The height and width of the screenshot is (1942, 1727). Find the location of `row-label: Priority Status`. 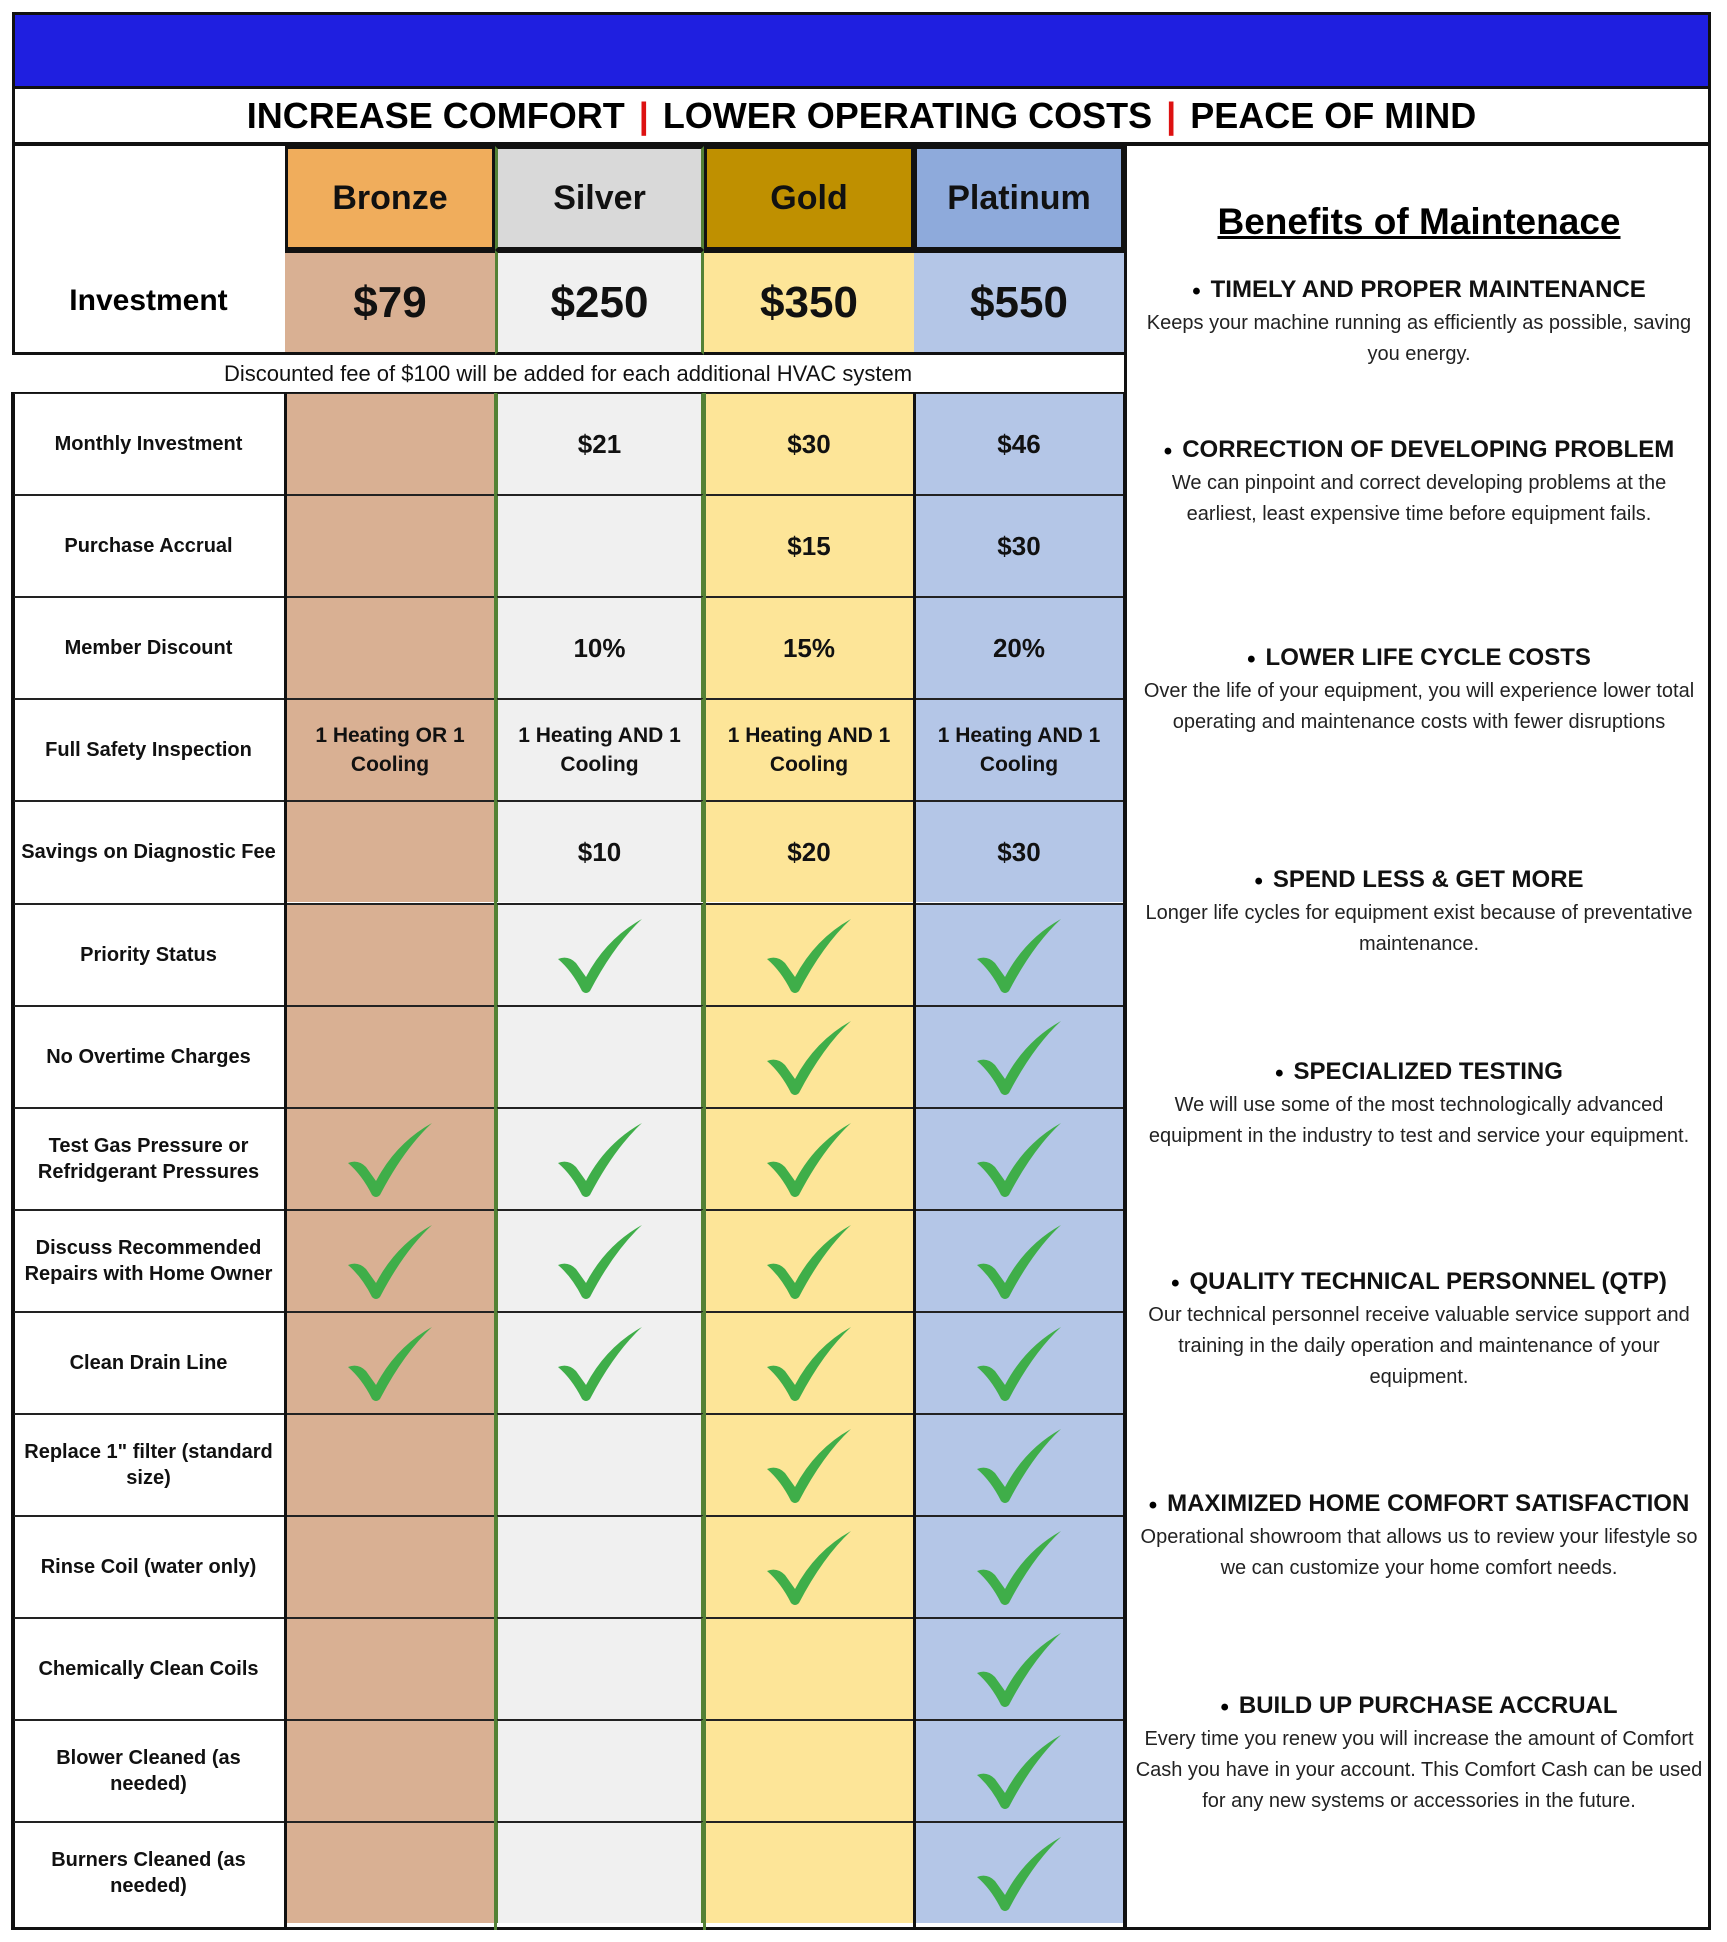

row-label: Priority Status is located at coordinates (148, 953).